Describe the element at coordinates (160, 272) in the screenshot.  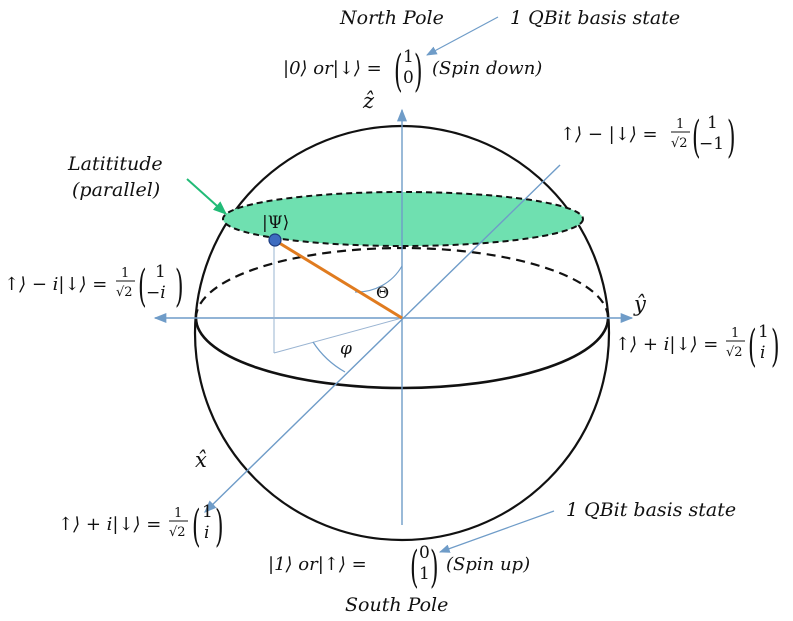
I see `state-left-v1: 1` at that location.